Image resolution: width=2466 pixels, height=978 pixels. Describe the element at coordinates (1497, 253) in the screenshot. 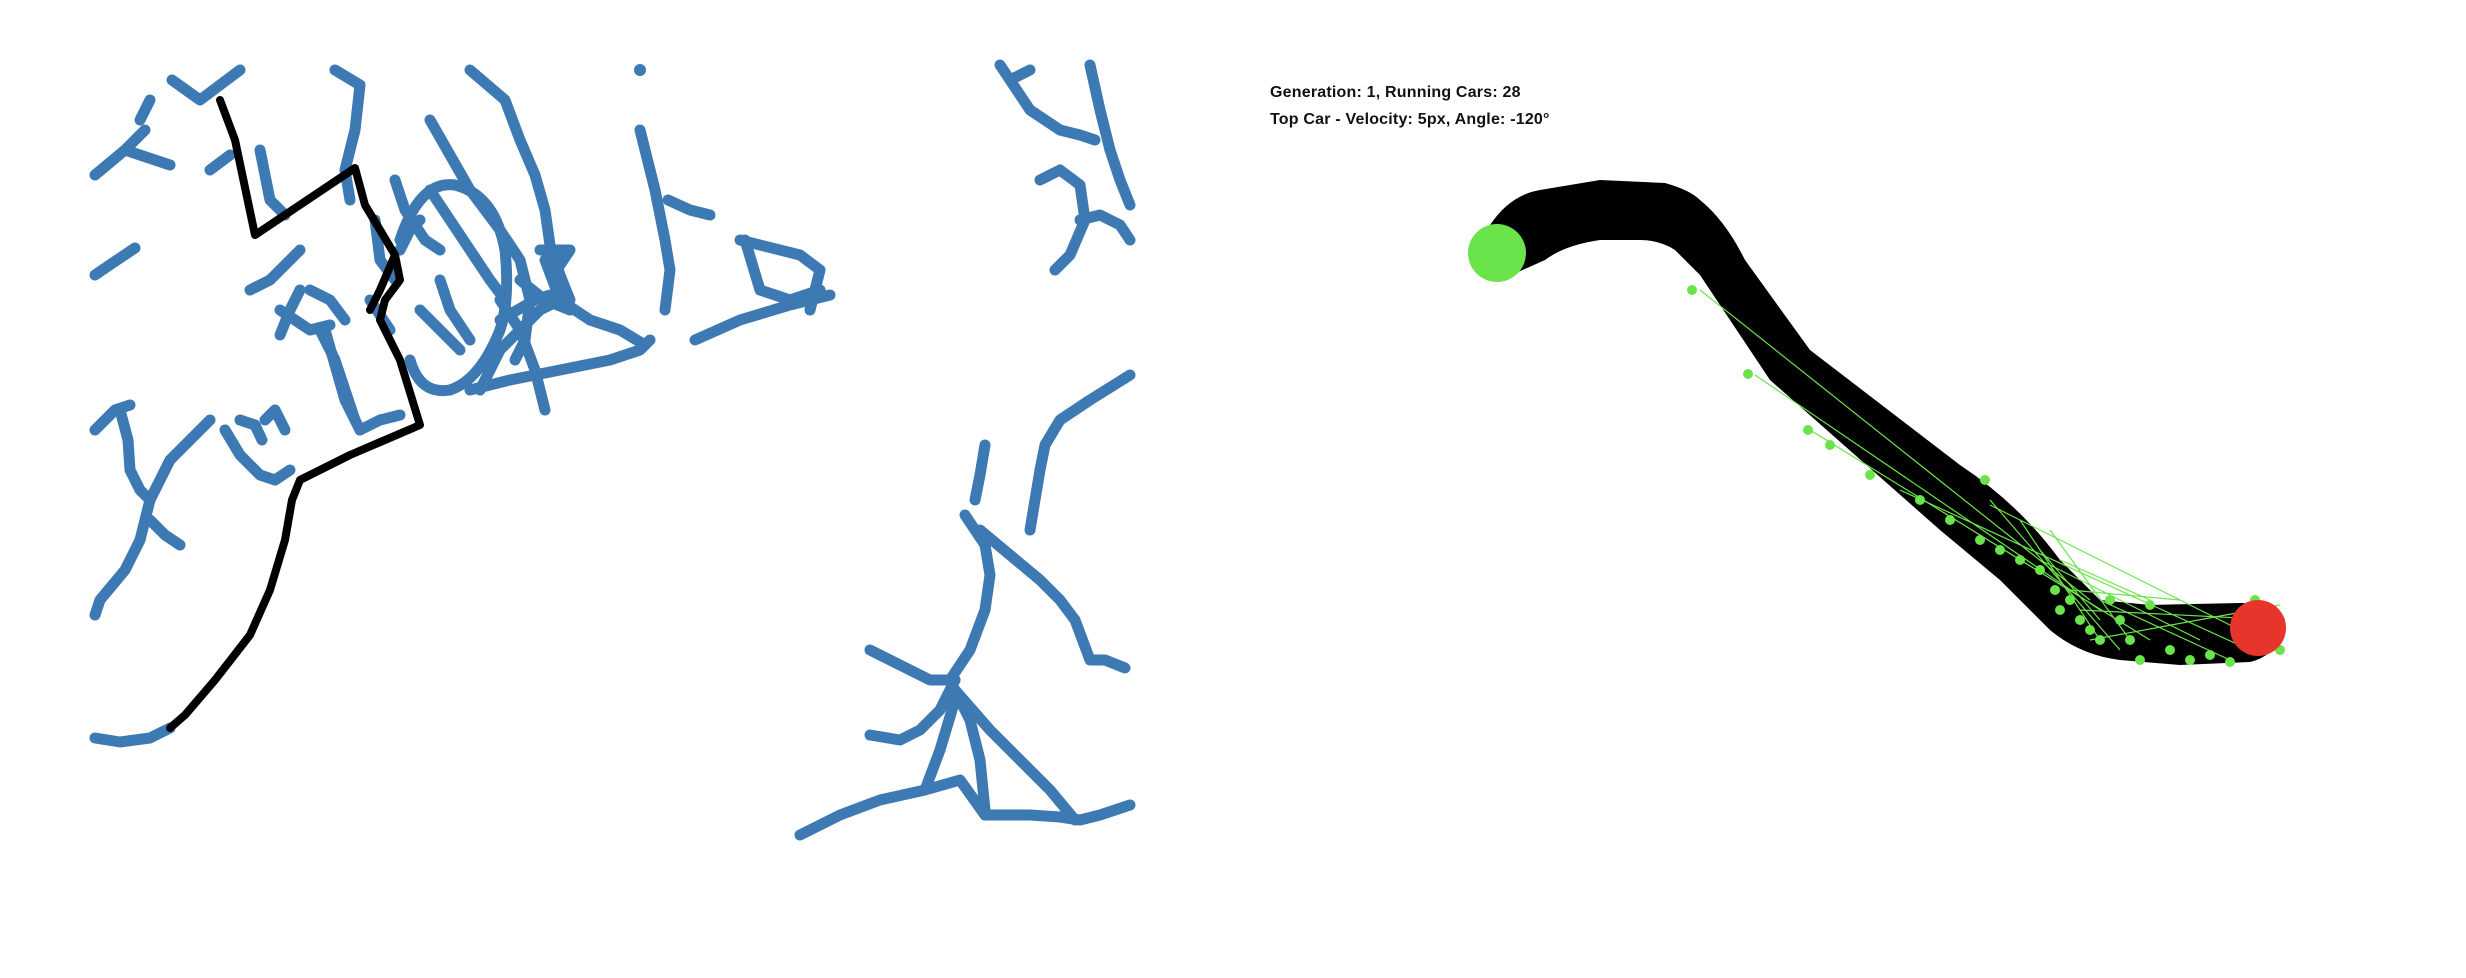

I see `start-circle-icon` at that location.